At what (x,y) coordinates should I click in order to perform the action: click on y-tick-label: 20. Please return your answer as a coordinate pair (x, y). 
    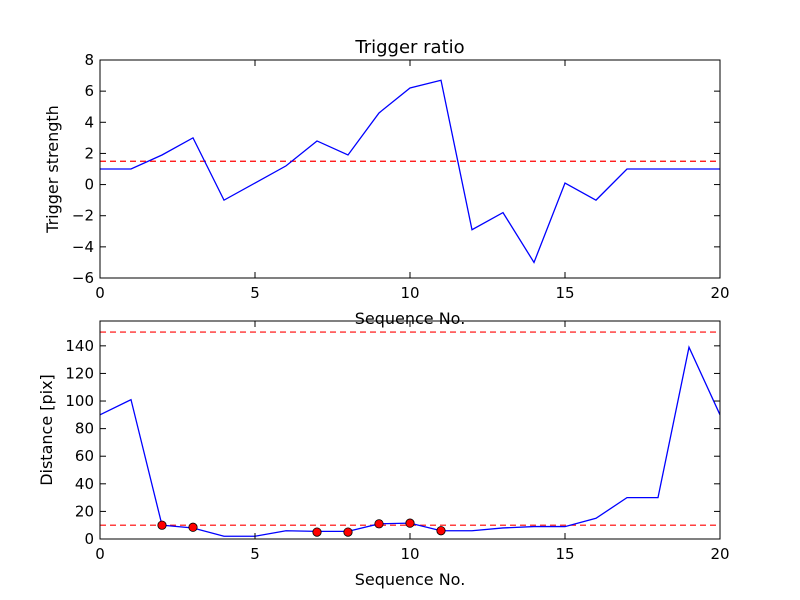
    Looking at the image, I should click on (84, 511).